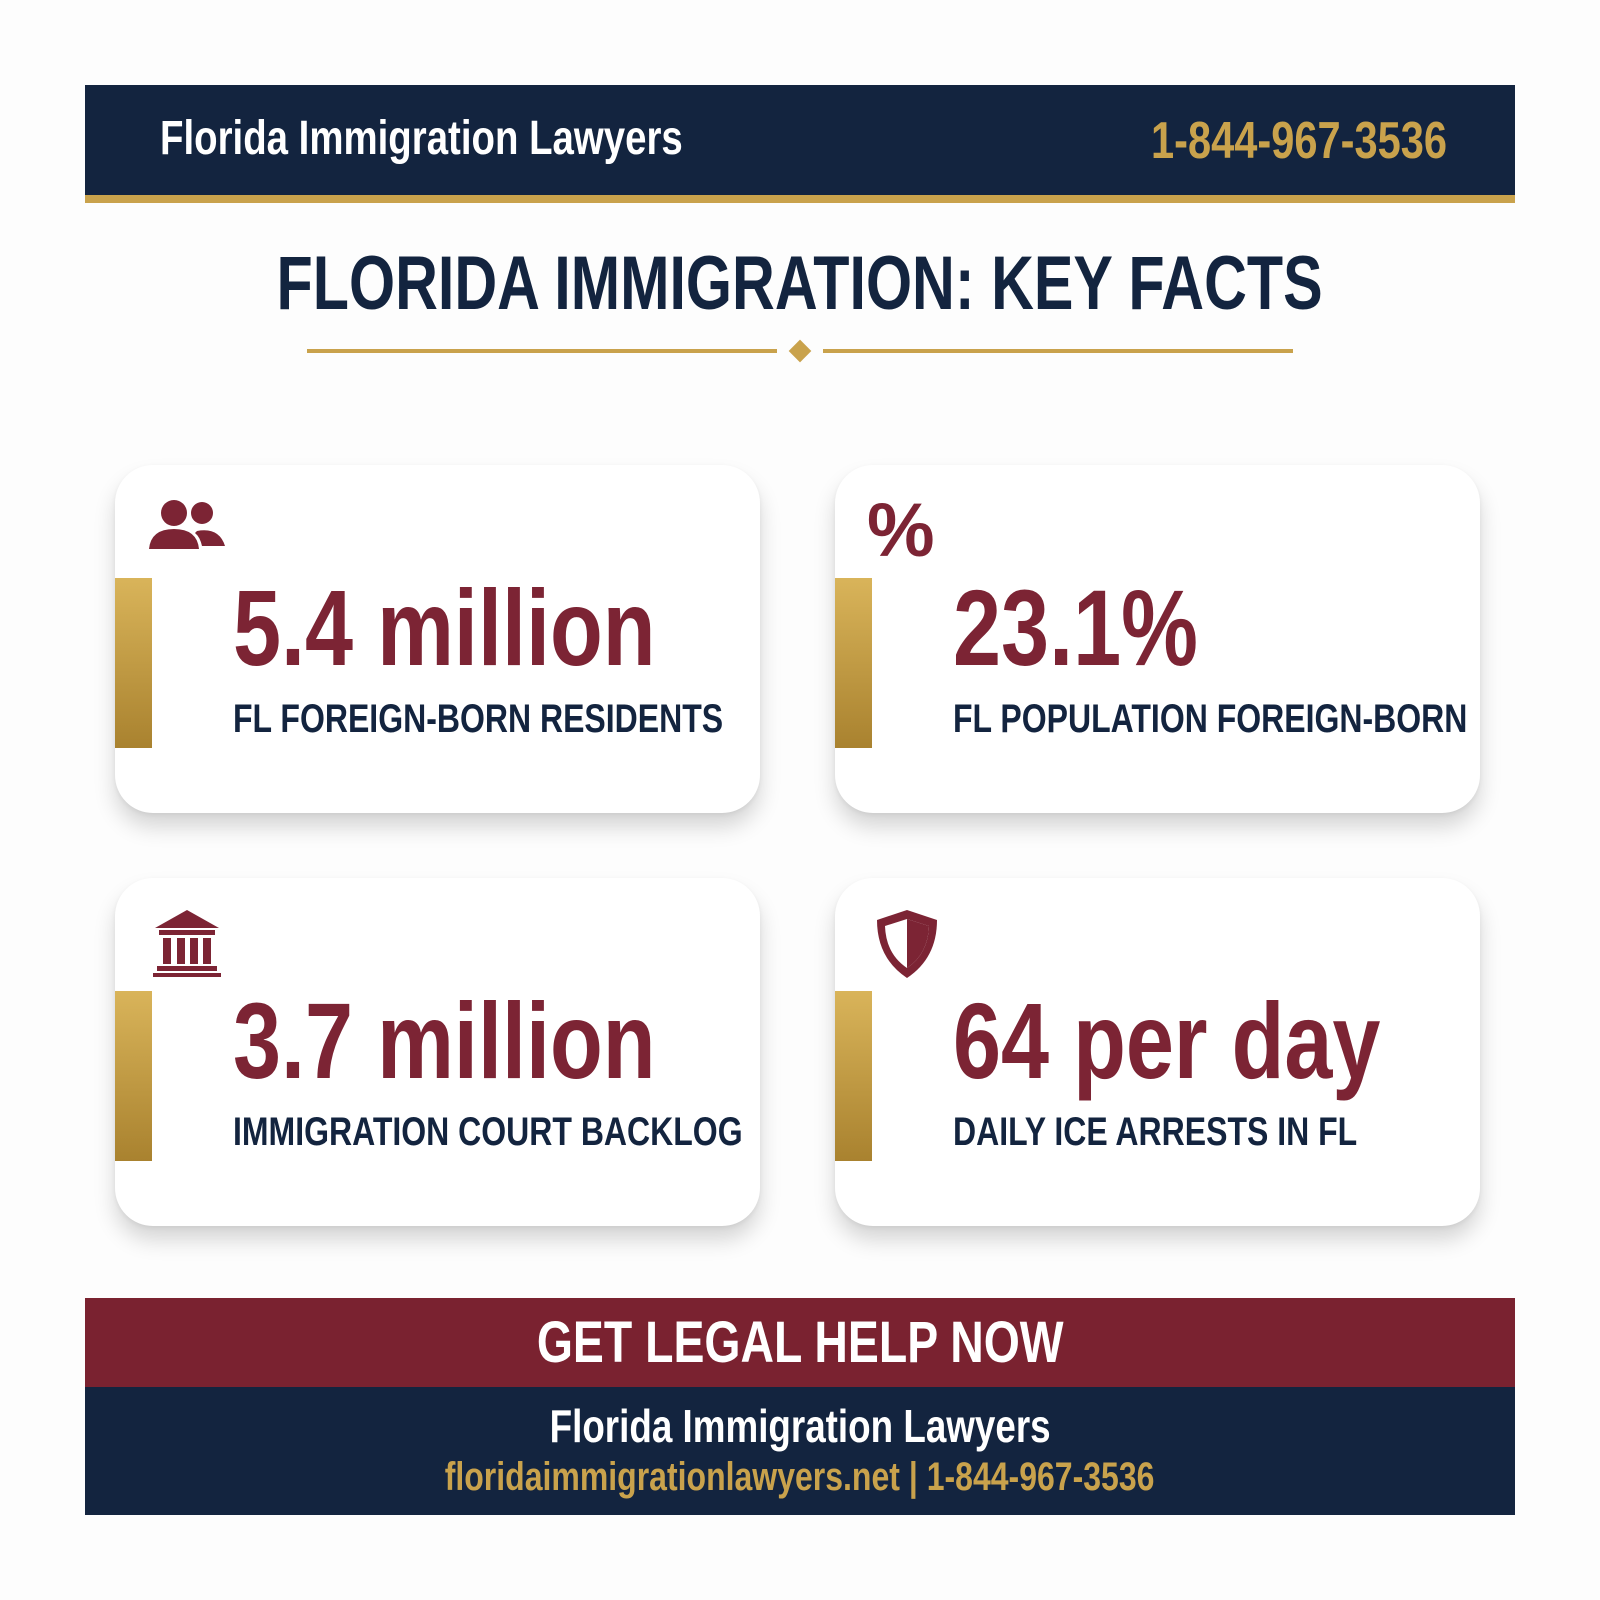 Image resolution: width=1600 pixels, height=1600 pixels. I want to click on get-legal-help-button: GET LEGAL HELP NOW, so click(800, 1342).